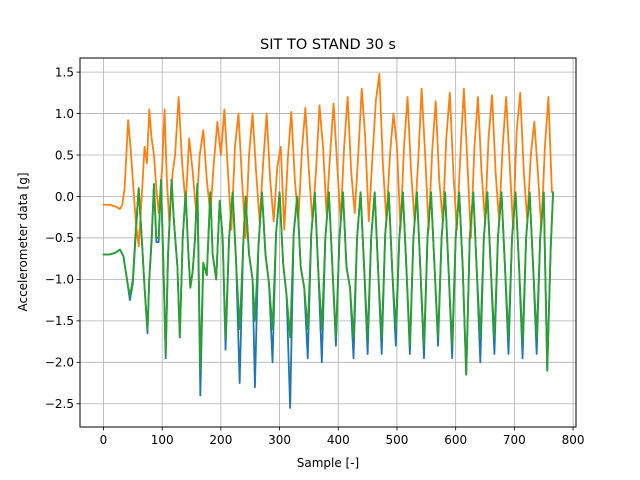 The width and height of the screenshot is (640, 480). I want to click on chart-title: SIT TO STAND 30 s, so click(328, 45).